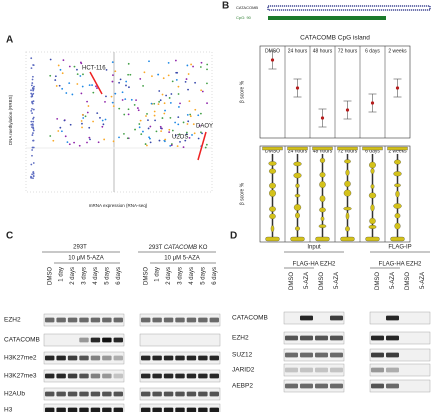  I want to click on group-label: Input, so click(314, 248).